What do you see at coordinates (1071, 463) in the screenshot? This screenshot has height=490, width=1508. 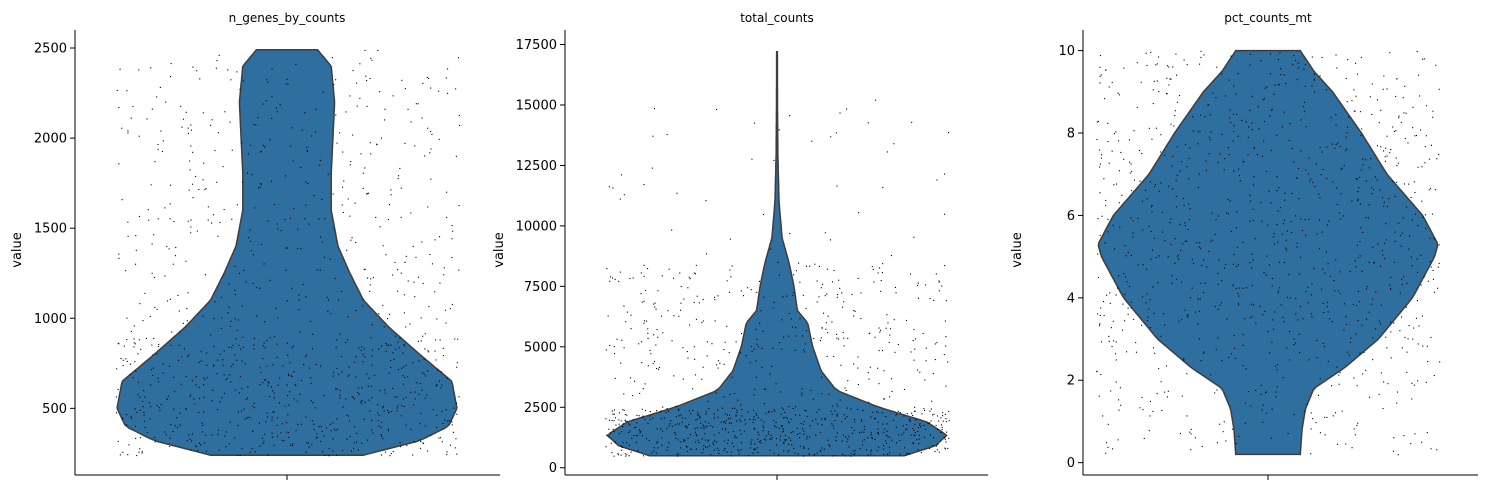 I see `y-tick-label: 0` at bounding box center [1071, 463].